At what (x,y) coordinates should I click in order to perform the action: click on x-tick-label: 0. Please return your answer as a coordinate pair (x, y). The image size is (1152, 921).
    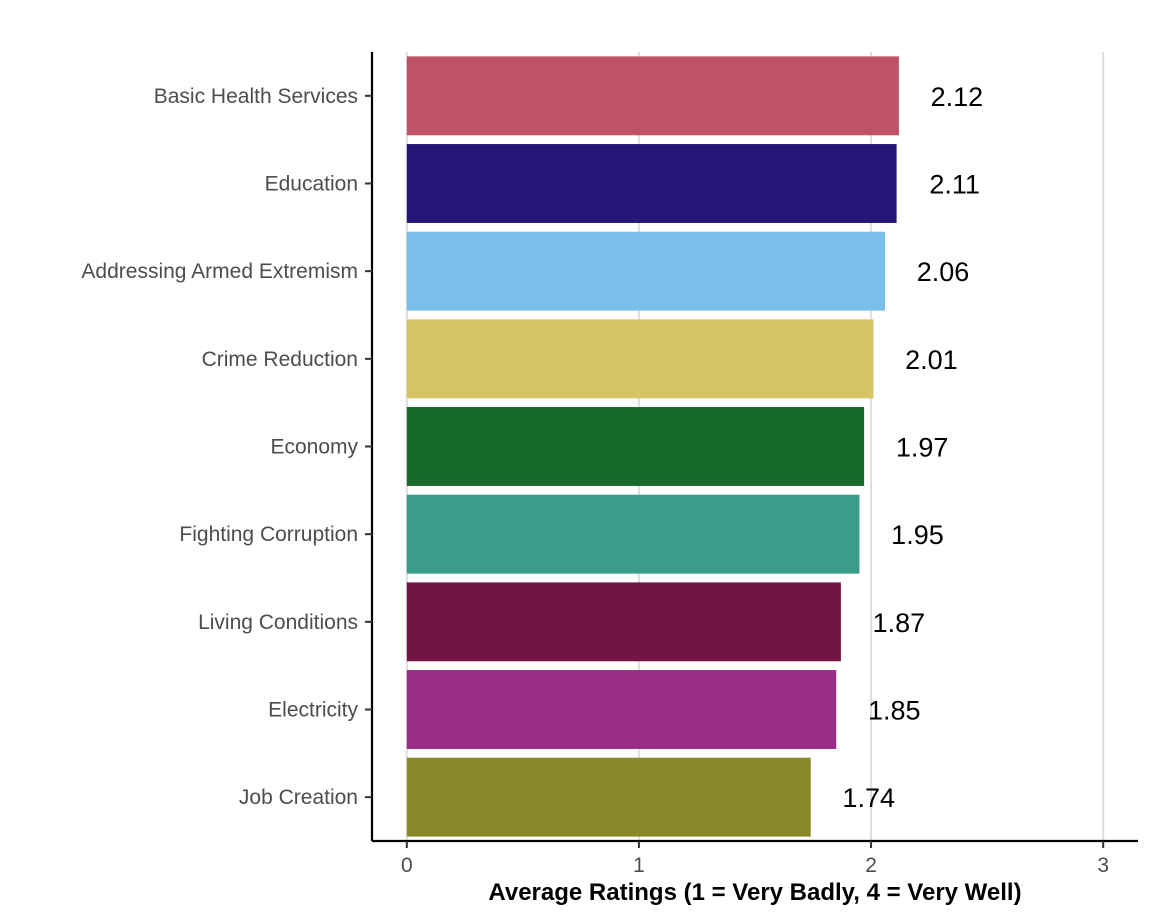
    Looking at the image, I should click on (407, 865).